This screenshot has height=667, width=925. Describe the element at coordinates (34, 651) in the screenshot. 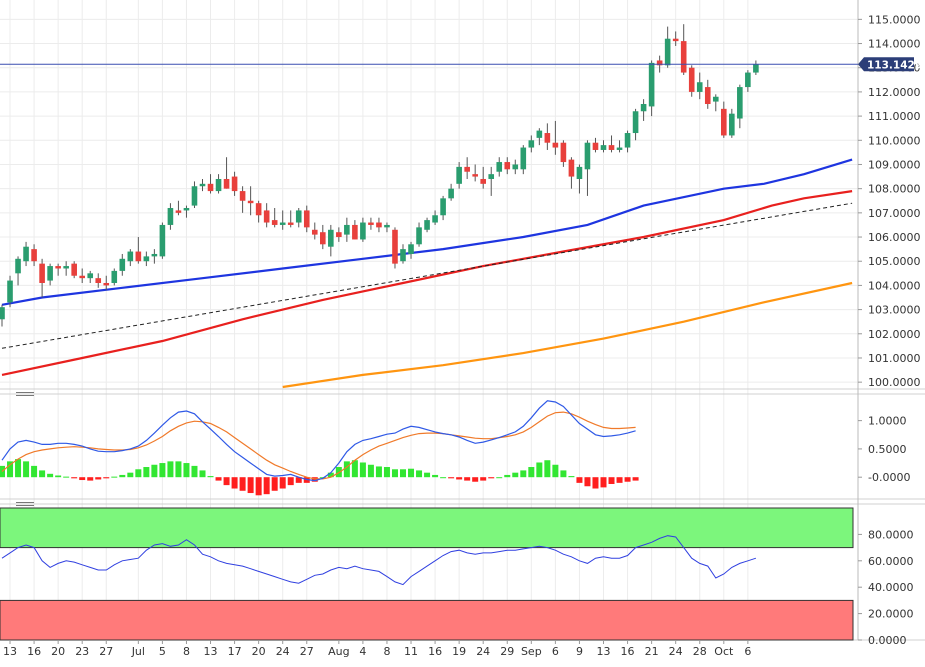

I see `x-tick-label: 16` at that location.